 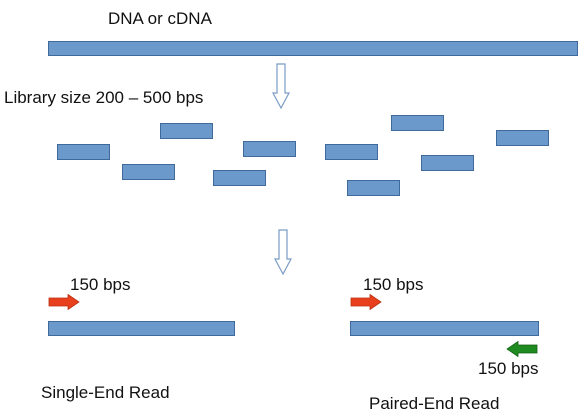 What do you see at coordinates (104, 97) in the screenshot?
I see `library-size-label: Library size 200 – 500 bps` at bounding box center [104, 97].